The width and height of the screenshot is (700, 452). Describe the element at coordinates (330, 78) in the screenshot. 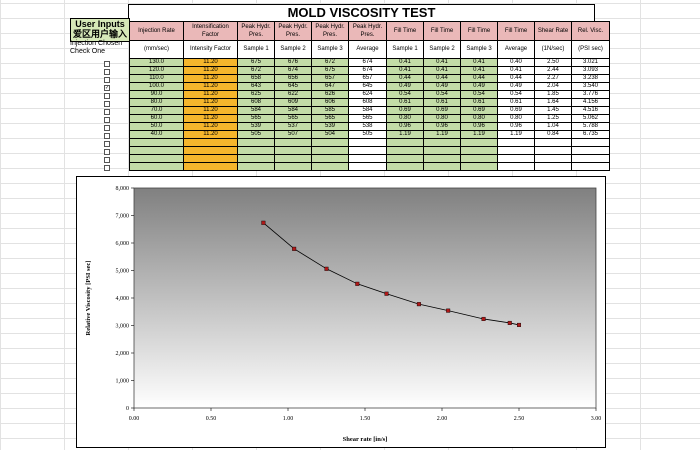

I see `table-cell: 657` at that location.